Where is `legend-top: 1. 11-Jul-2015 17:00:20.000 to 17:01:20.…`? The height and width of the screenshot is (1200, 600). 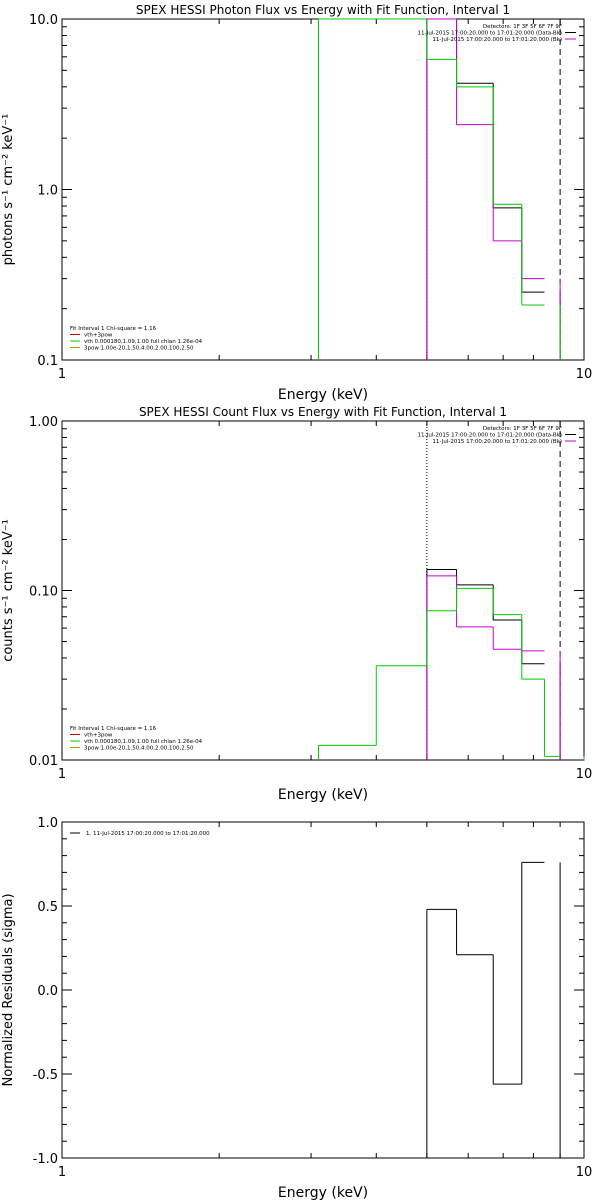 legend-top: 1. 11-Jul-2015 17:00:20.000 to 17:01:20.… is located at coordinates (140, 834).